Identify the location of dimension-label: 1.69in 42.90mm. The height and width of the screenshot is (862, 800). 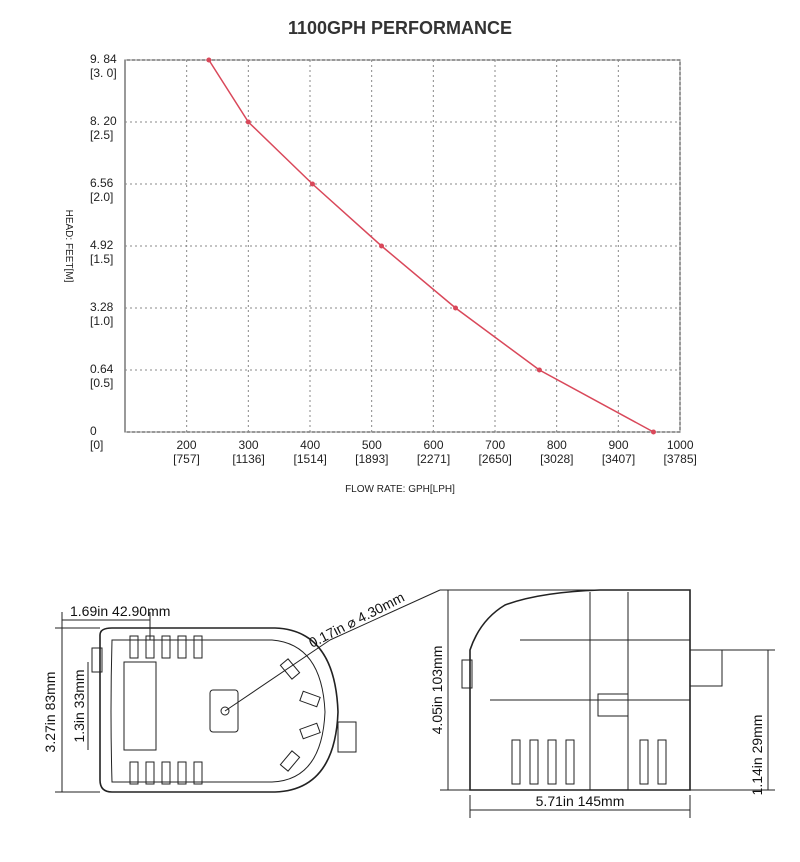
(120, 611).